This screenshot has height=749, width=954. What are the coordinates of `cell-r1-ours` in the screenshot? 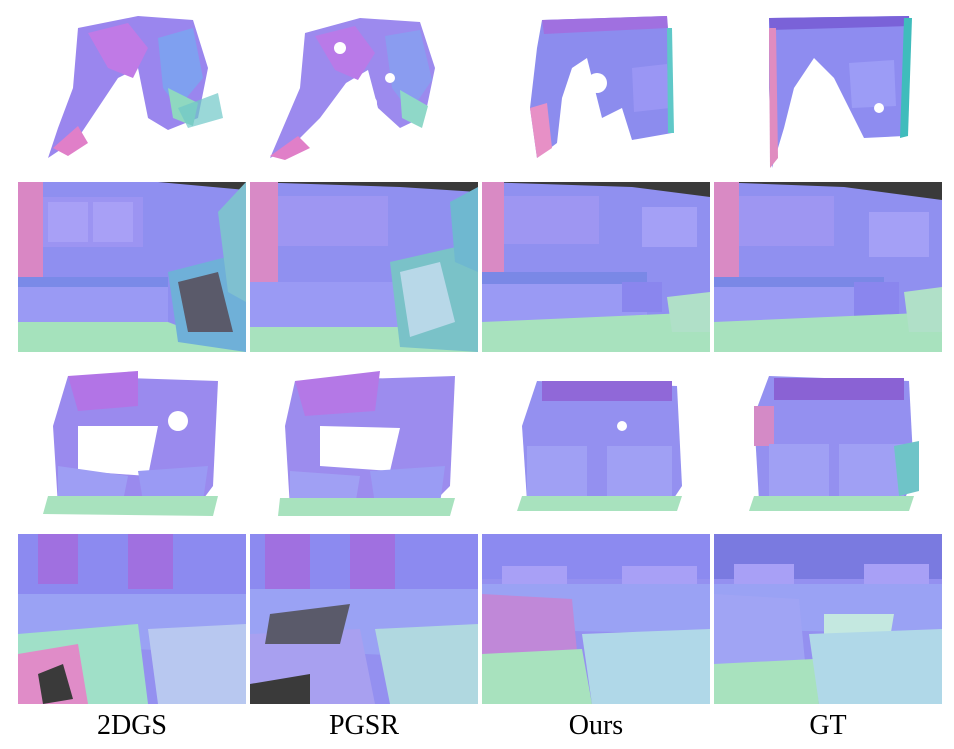 It's located at (596, 88).